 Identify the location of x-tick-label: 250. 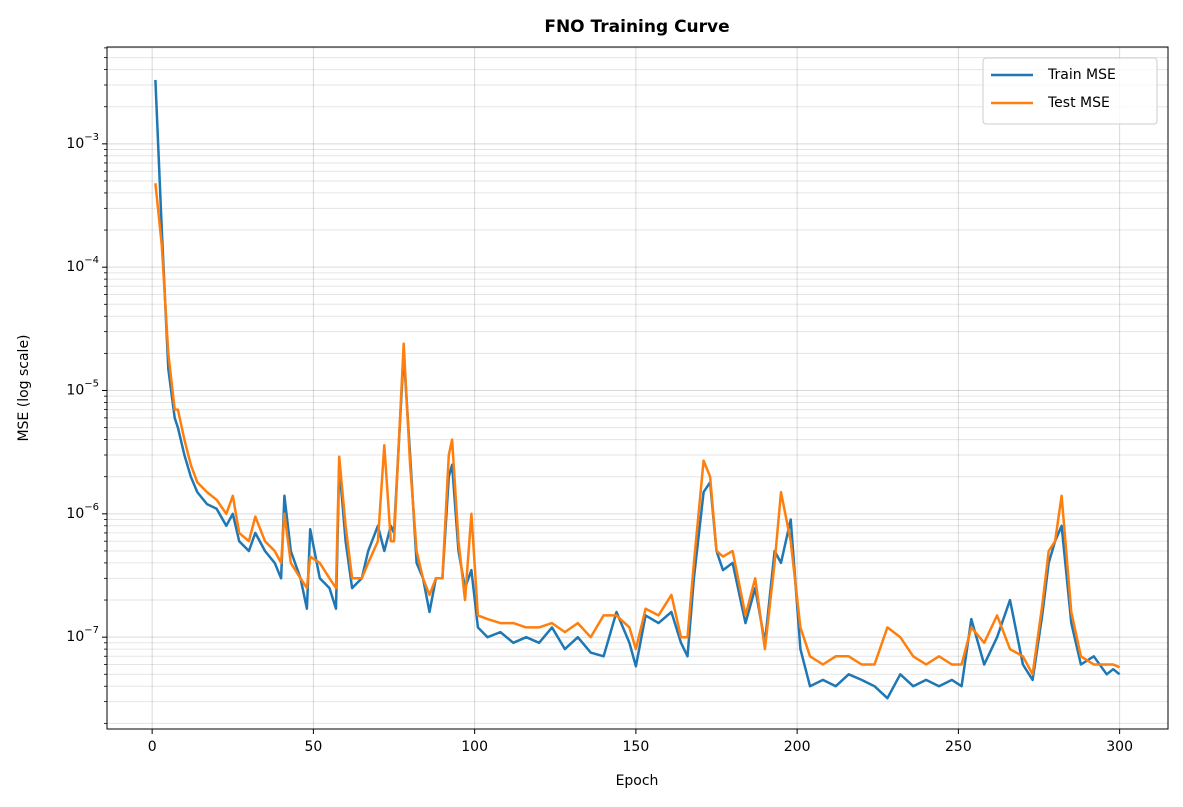
(958, 747).